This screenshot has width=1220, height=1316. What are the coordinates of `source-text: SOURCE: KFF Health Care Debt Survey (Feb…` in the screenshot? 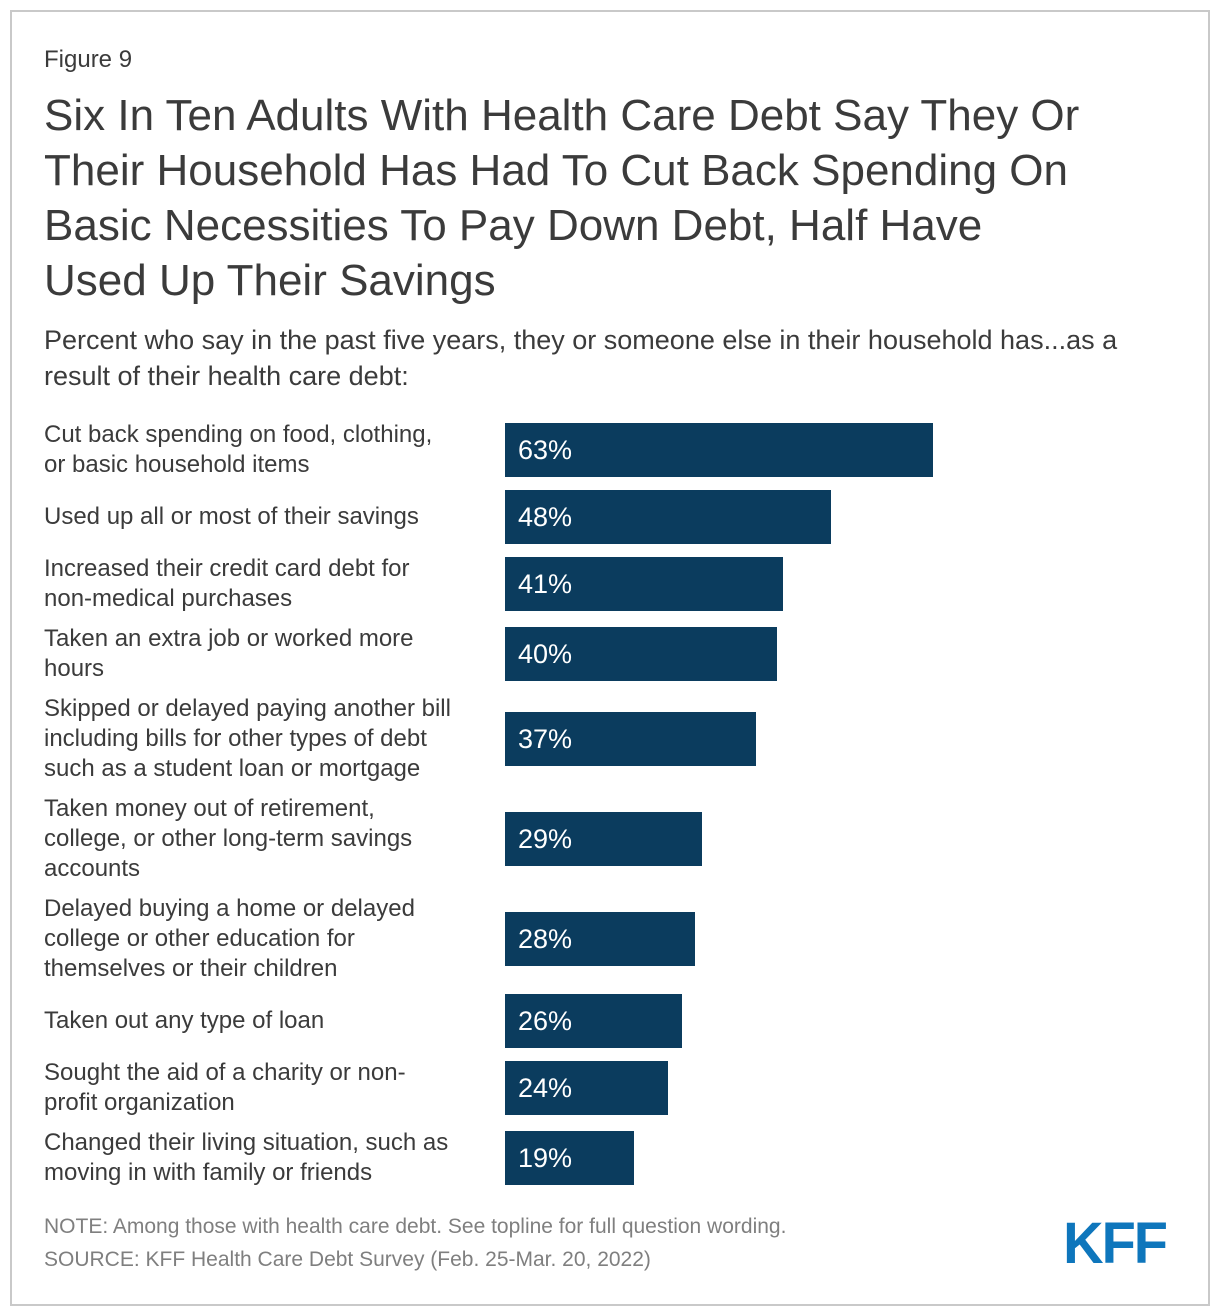 It's located at (347, 1259).